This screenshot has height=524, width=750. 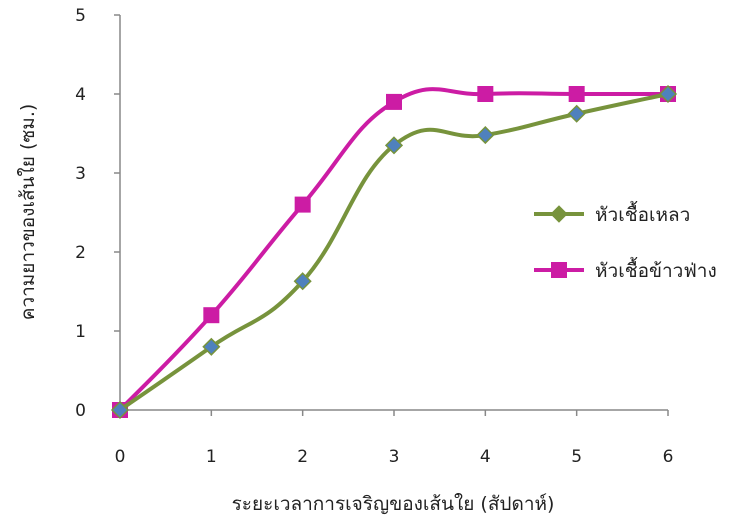 What do you see at coordinates (394, 457) in the screenshot?
I see `x-tick-label: 3` at bounding box center [394, 457].